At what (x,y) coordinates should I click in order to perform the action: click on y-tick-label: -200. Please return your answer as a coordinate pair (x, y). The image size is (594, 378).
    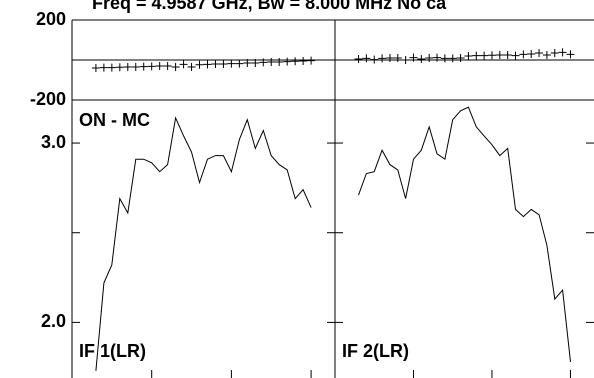
    Looking at the image, I should click on (48, 99).